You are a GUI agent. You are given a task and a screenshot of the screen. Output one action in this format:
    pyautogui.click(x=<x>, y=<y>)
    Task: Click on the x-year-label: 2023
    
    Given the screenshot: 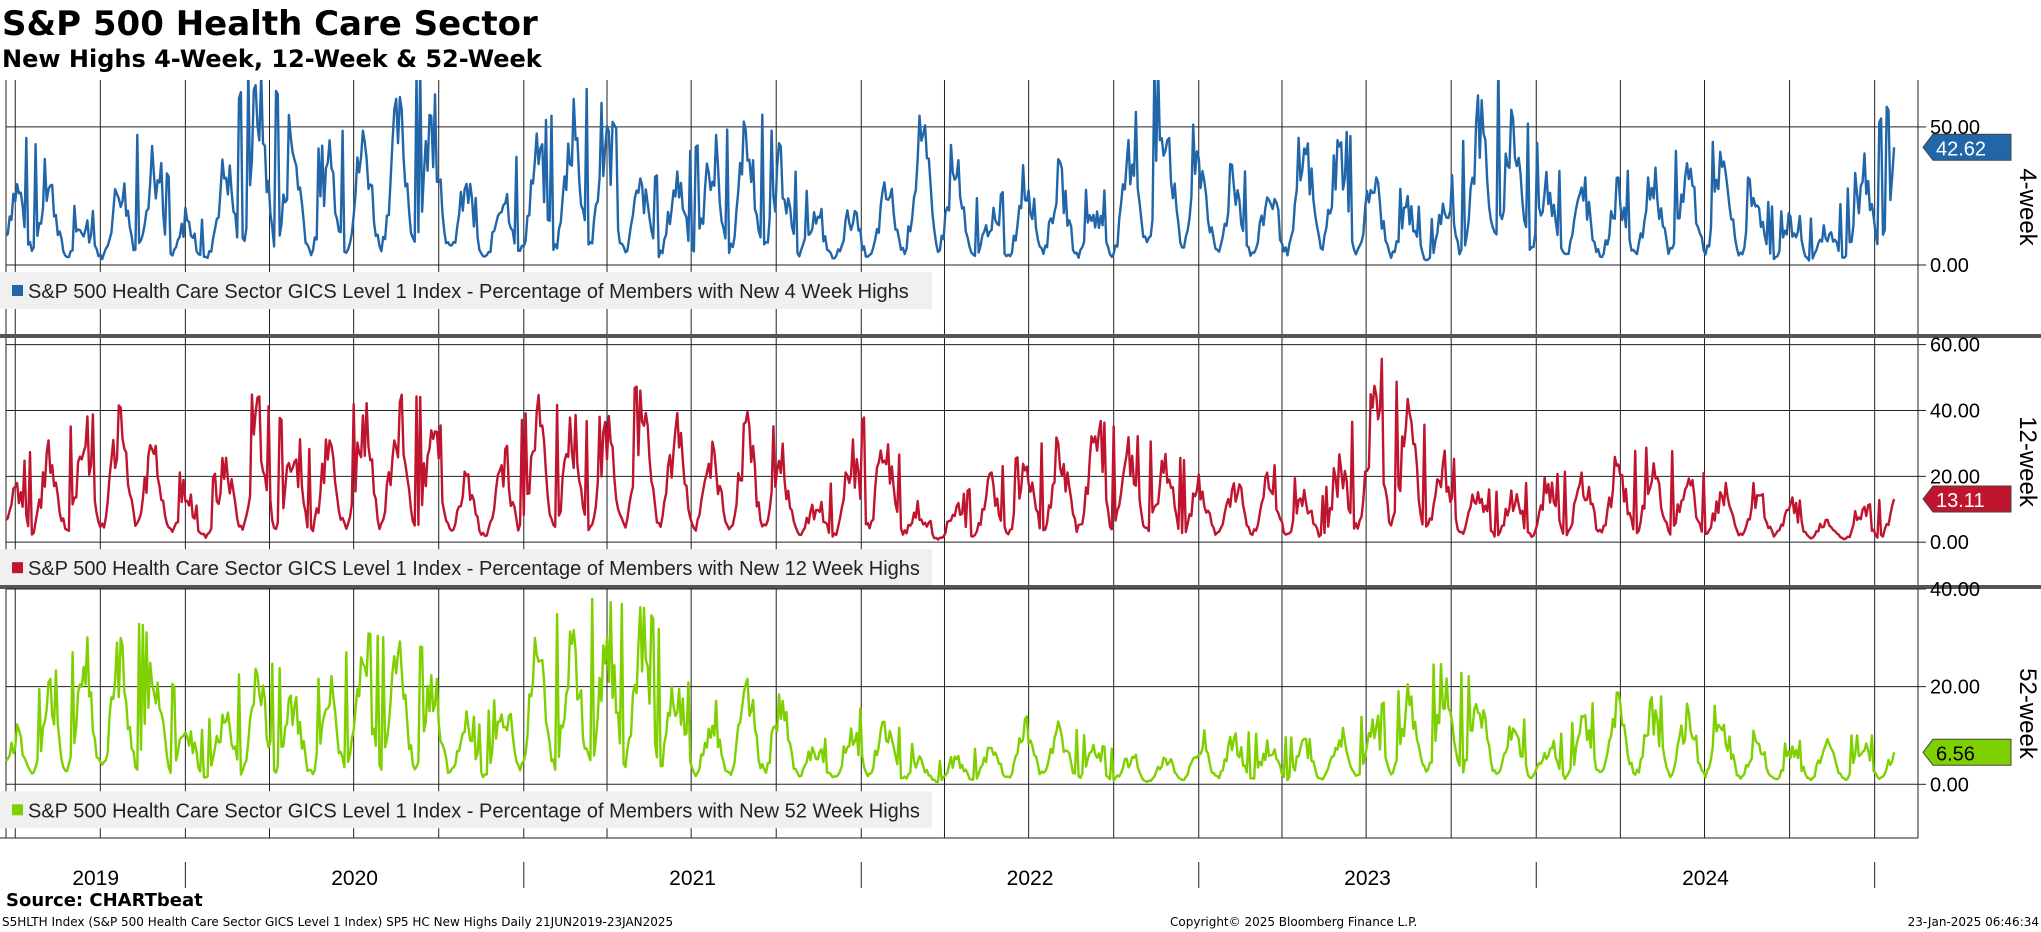 What is the action you would take?
    pyautogui.click(x=1367, y=877)
    